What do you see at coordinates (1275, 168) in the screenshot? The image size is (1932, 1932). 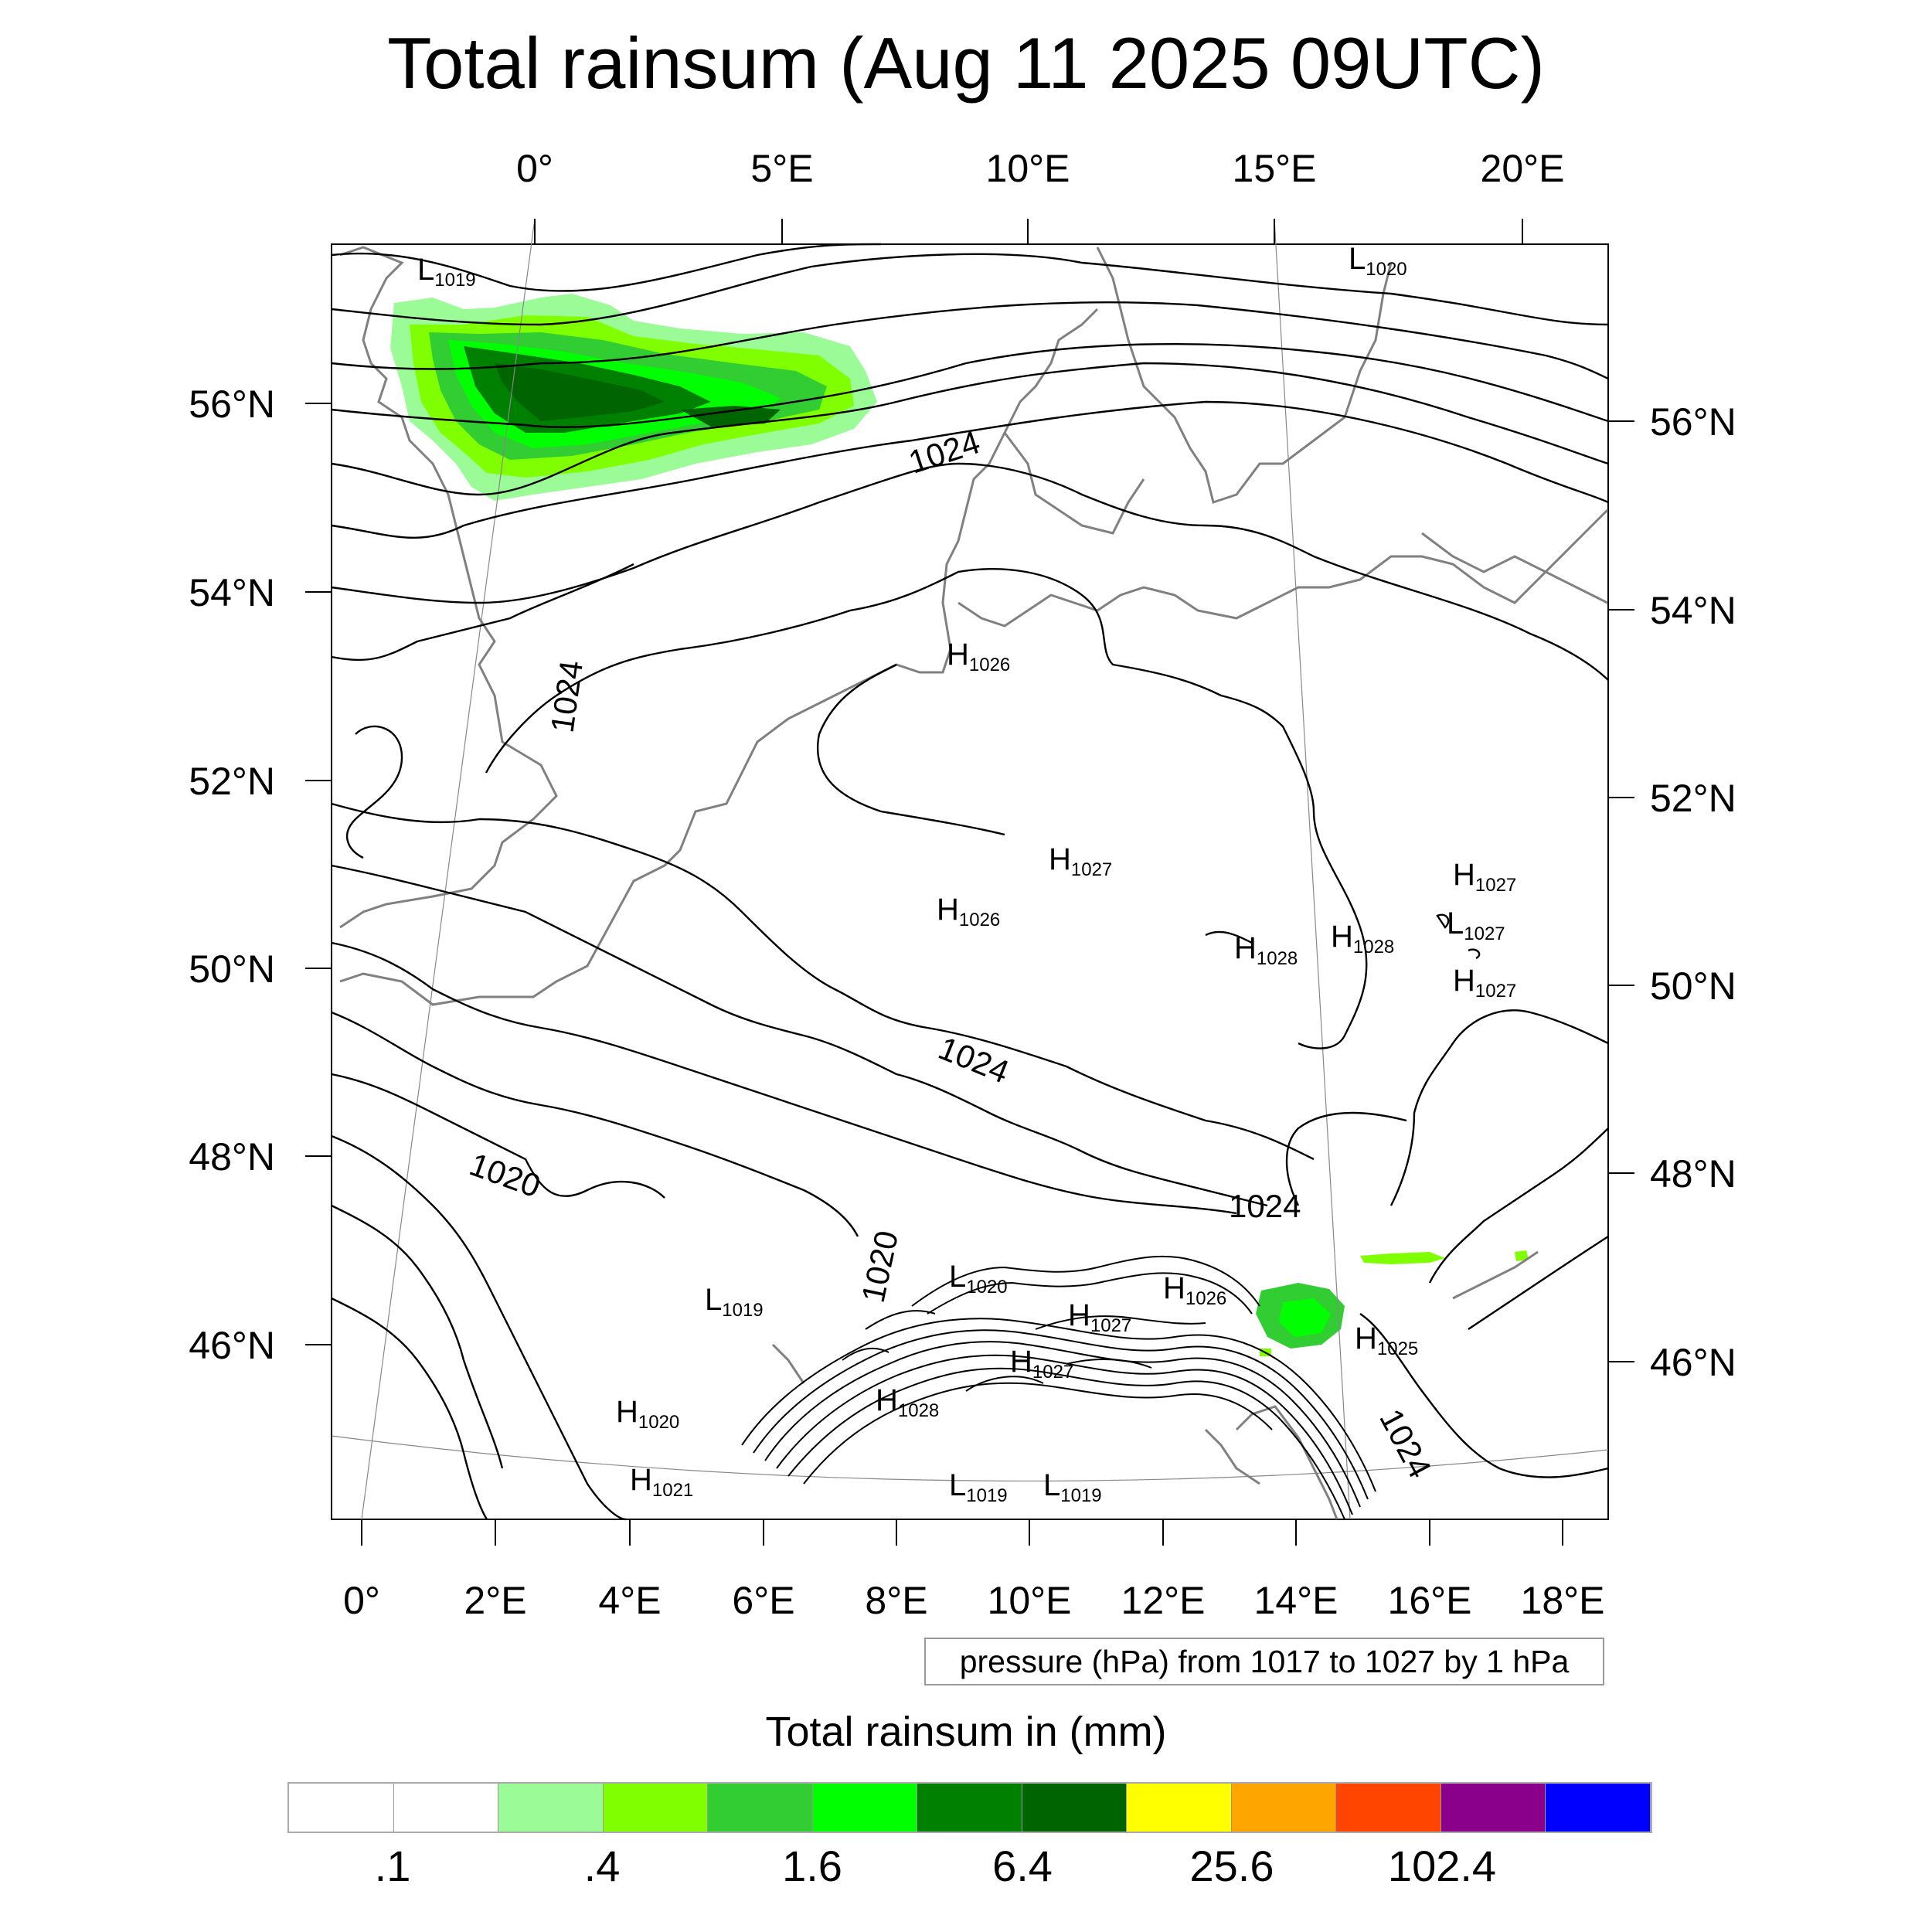 I see `lon-tick-label: 15°E` at bounding box center [1275, 168].